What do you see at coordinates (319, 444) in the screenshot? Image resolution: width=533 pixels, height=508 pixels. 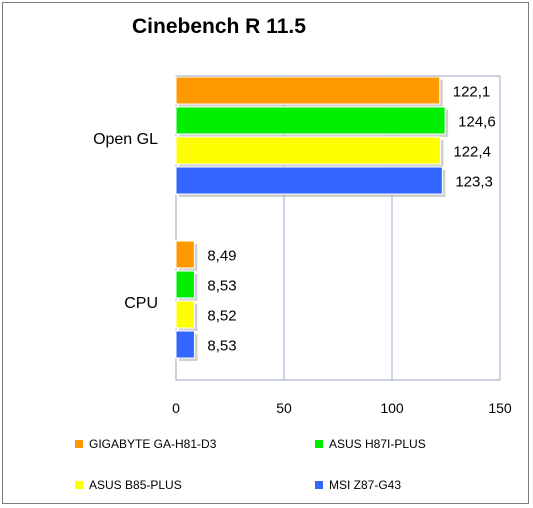 I see `legend-swatch-asus-h87i` at bounding box center [319, 444].